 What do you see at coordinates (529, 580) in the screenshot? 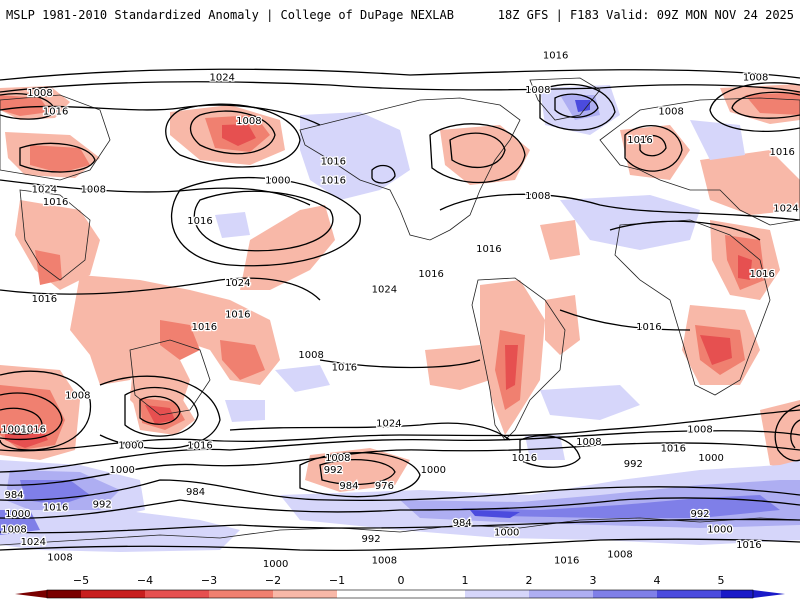
I see `legend-tick-label: 2` at bounding box center [529, 580].